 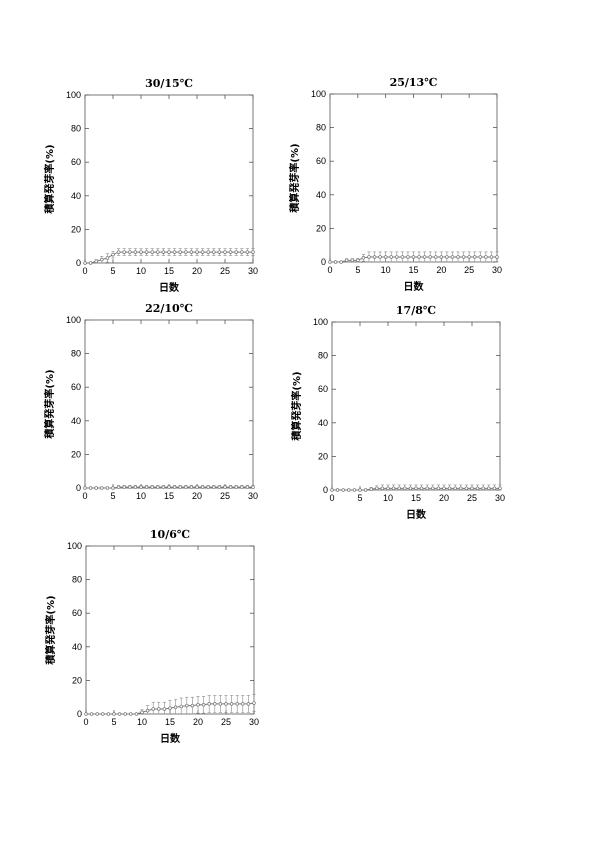 What do you see at coordinates (321, 195) in the screenshot?
I see `y-tick-label: 40` at bounding box center [321, 195].